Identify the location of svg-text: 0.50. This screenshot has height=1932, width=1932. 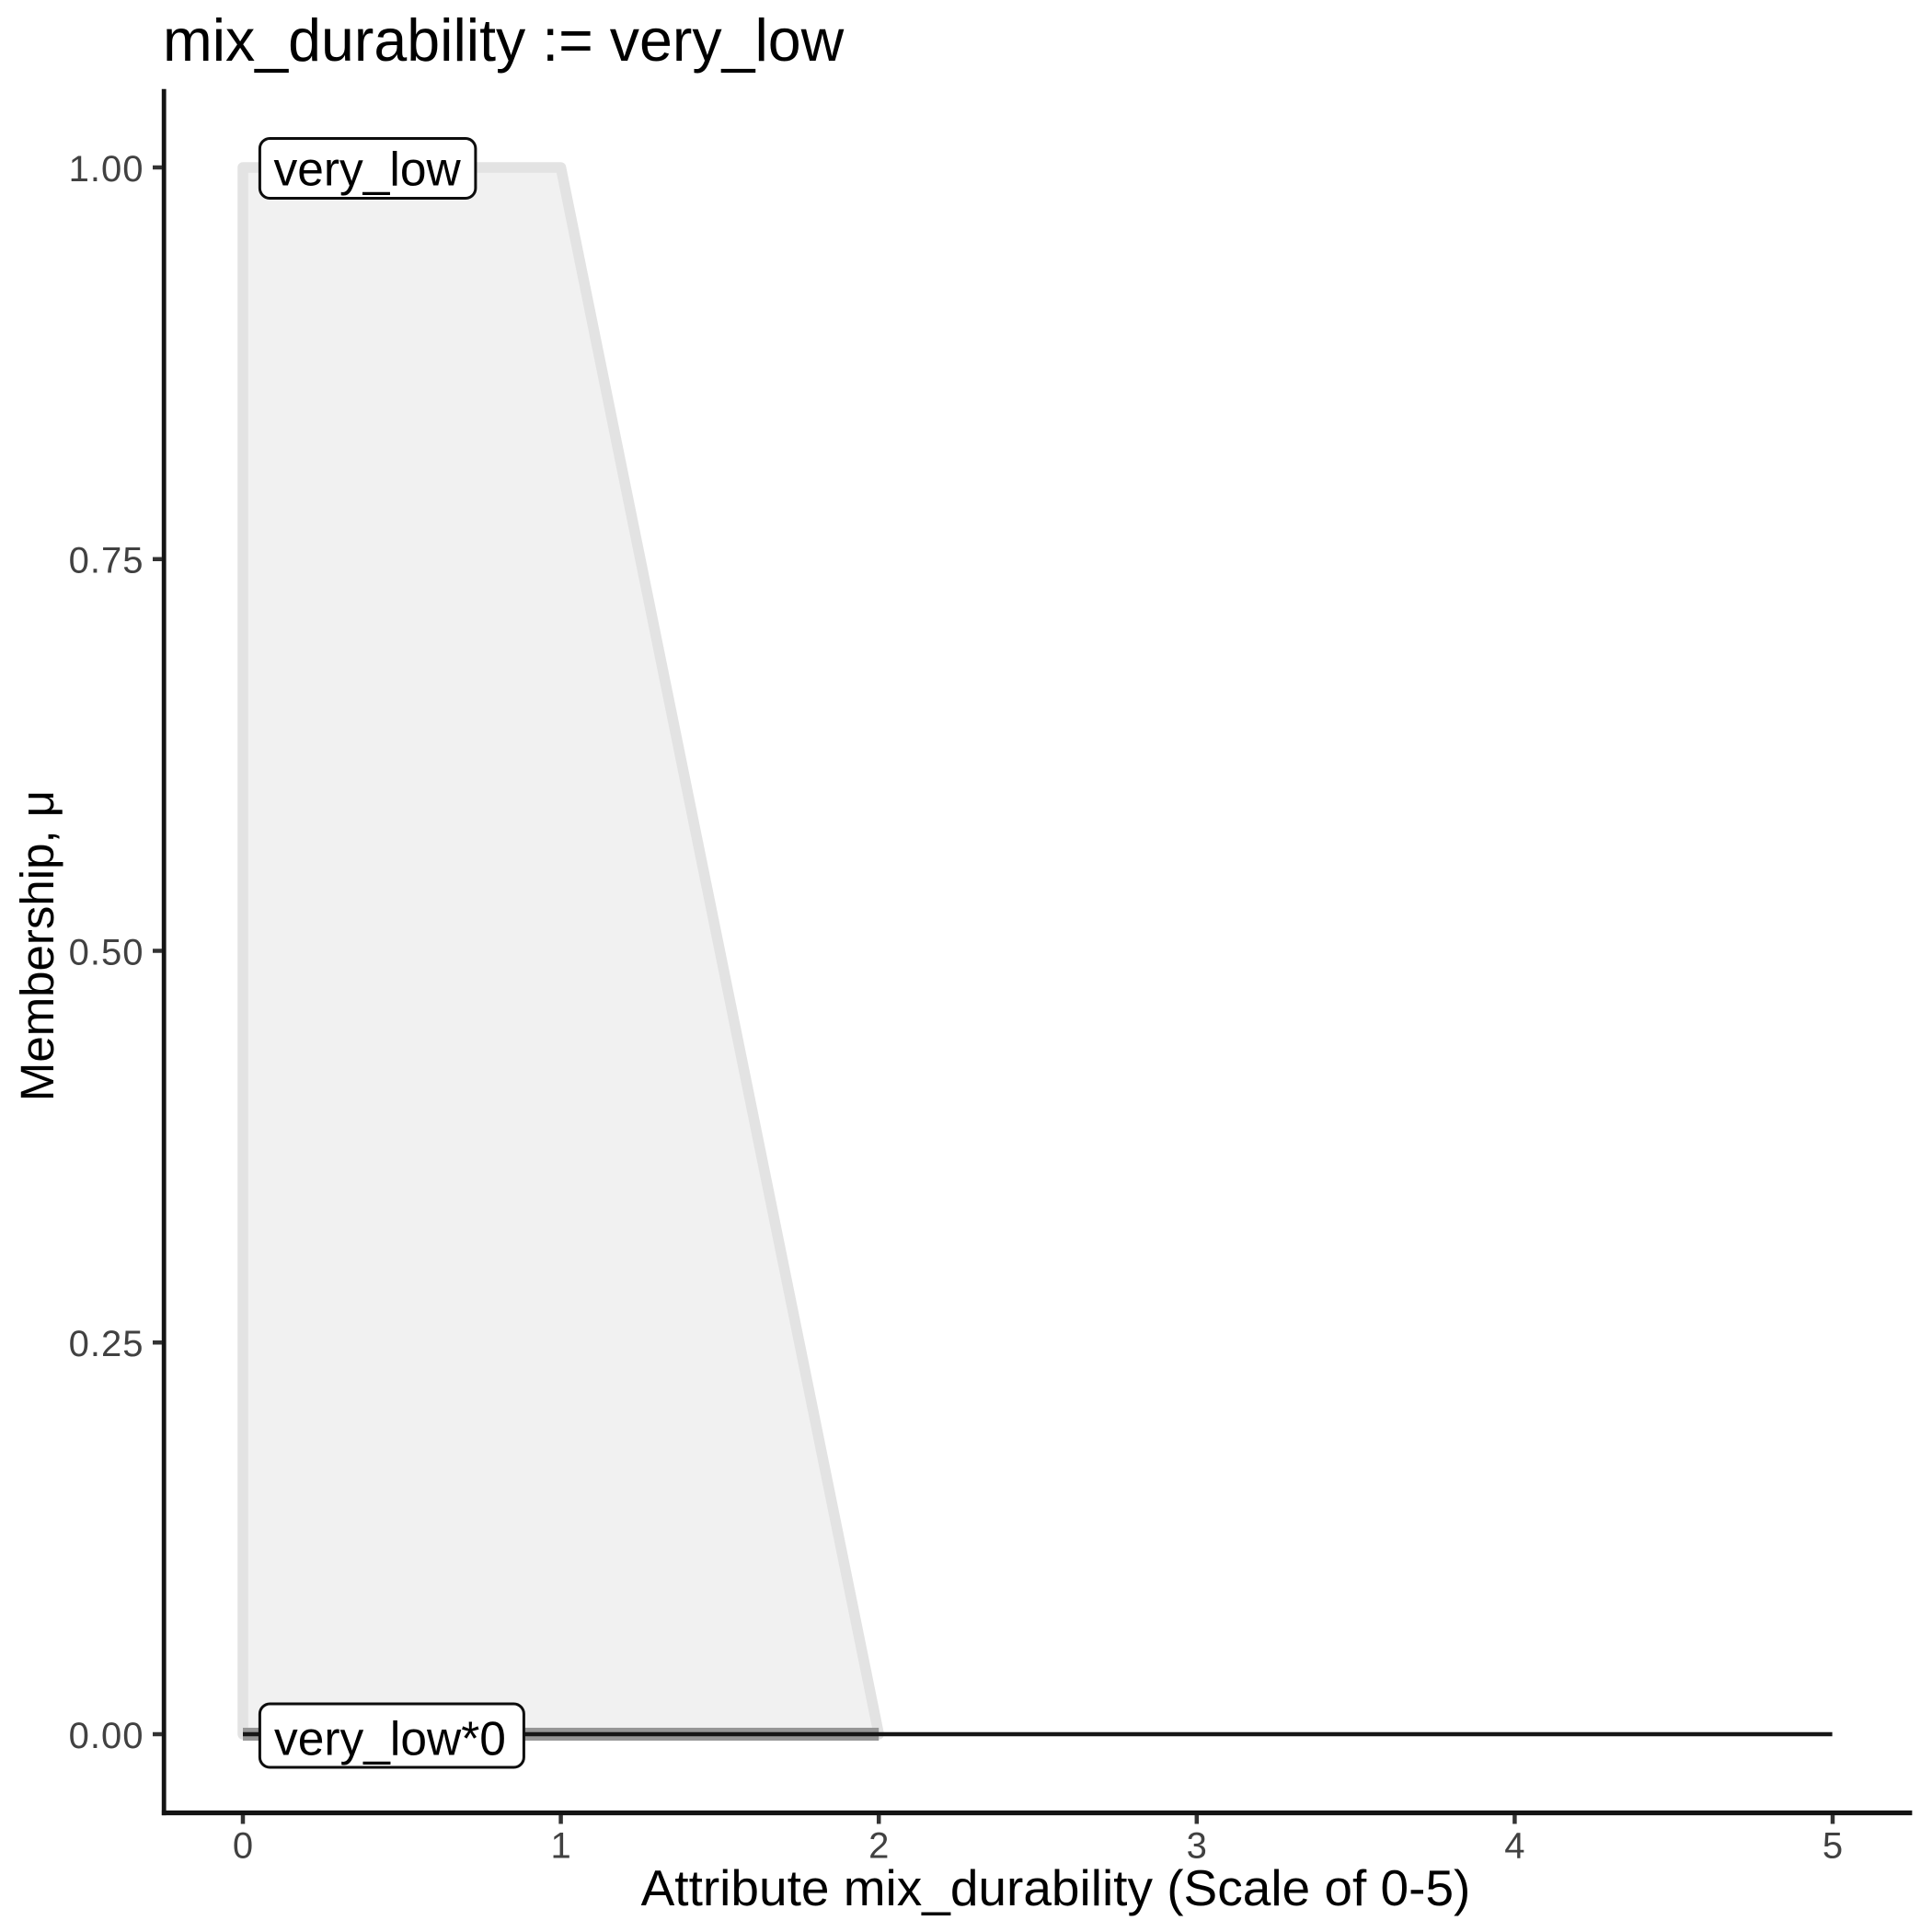
(106, 952).